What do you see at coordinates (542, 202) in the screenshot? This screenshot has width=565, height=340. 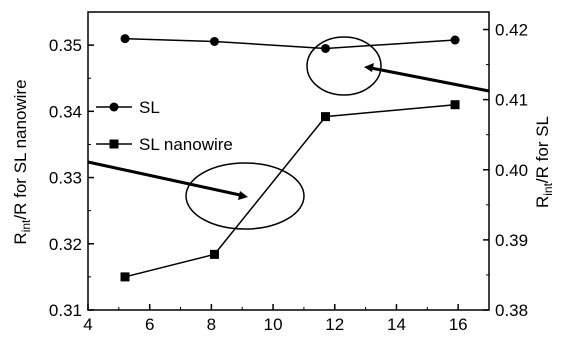 I see `right-y-axis-title-main: R` at bounding box center [542, 202].